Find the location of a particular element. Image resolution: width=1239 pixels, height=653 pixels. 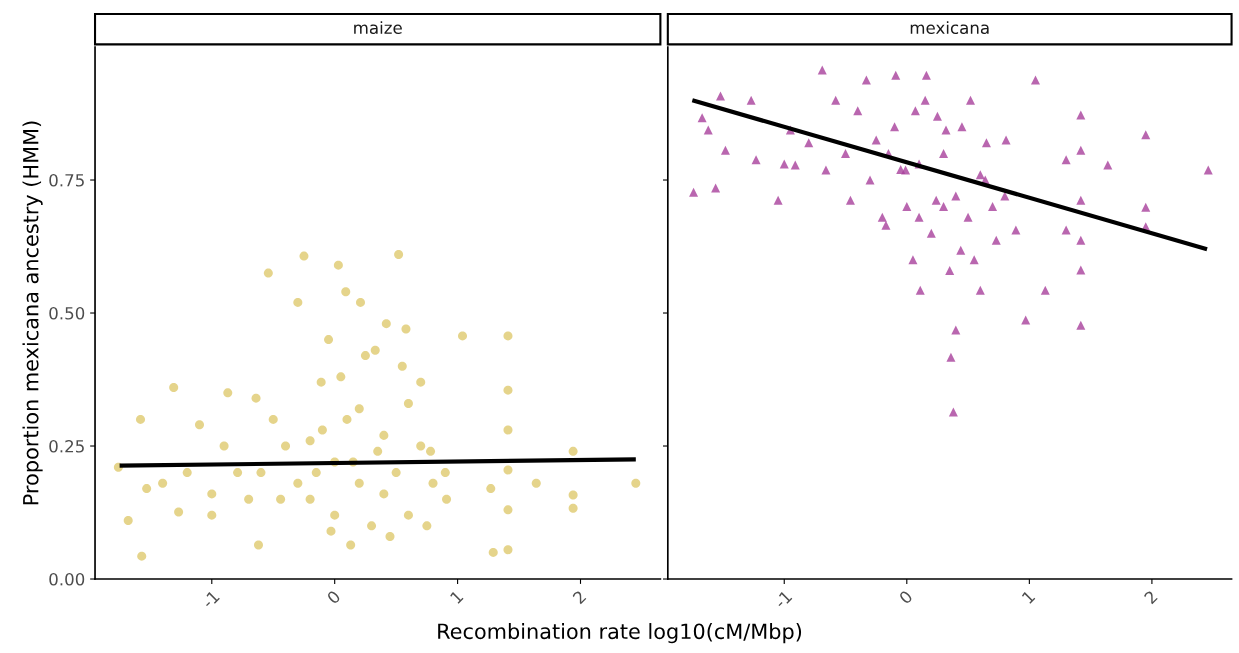

y-axis-title: Proportion mexicana ancestry (HMM) is located at coordinates (32, 313).